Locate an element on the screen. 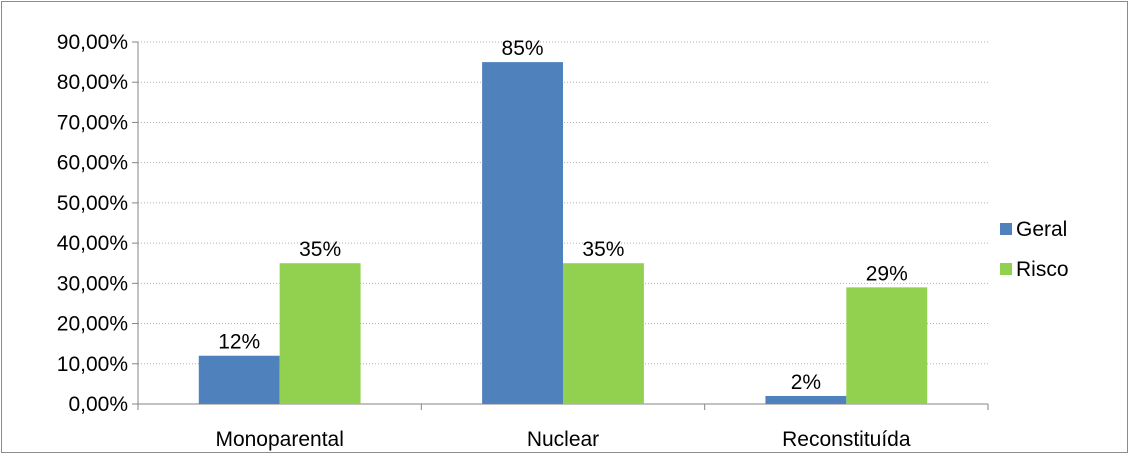  data-label: 29% is located at coordinates (887, 273).